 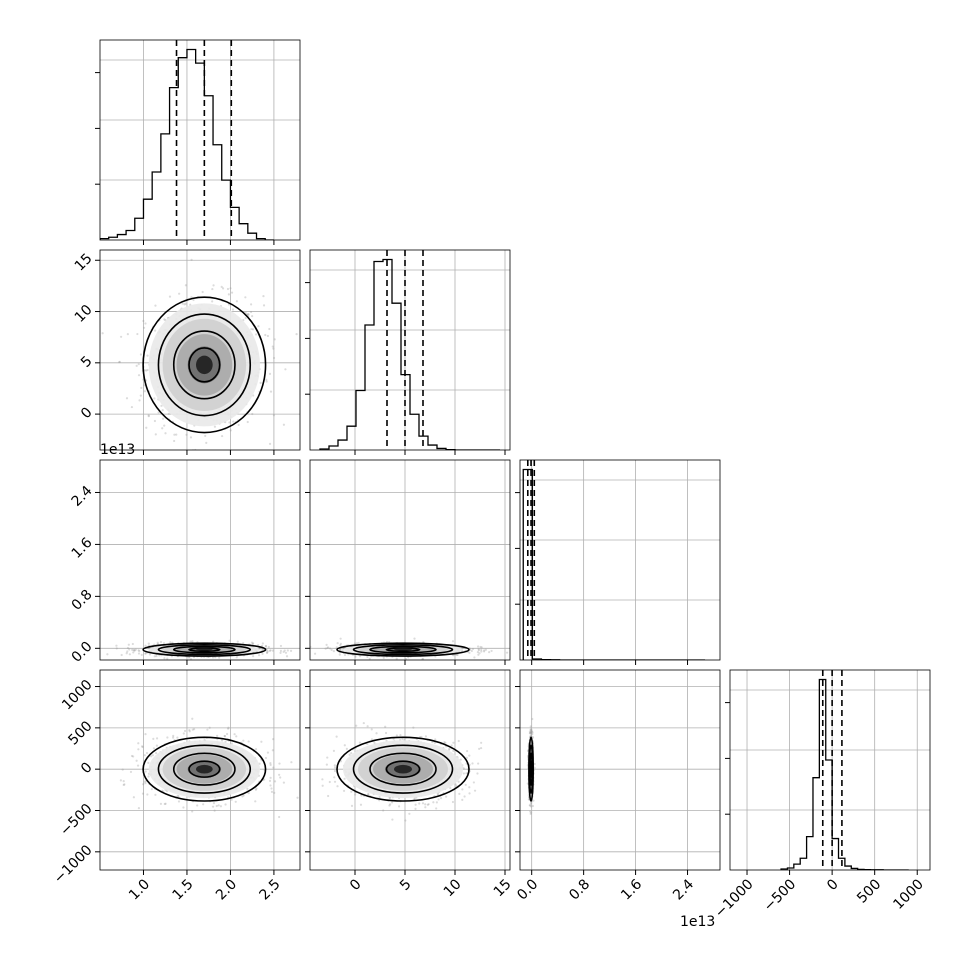 I want to click on density-layer, so click(x=199, y=358).